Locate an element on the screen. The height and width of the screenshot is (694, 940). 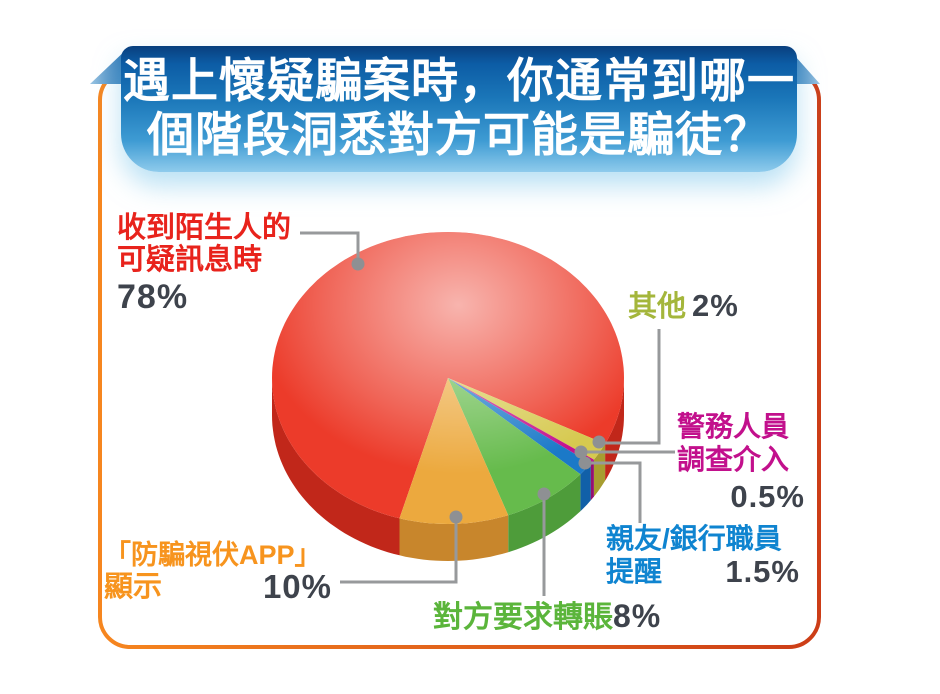
label-transfer-request: 對方要求轉賬8% is located at coordinates (547, 617).